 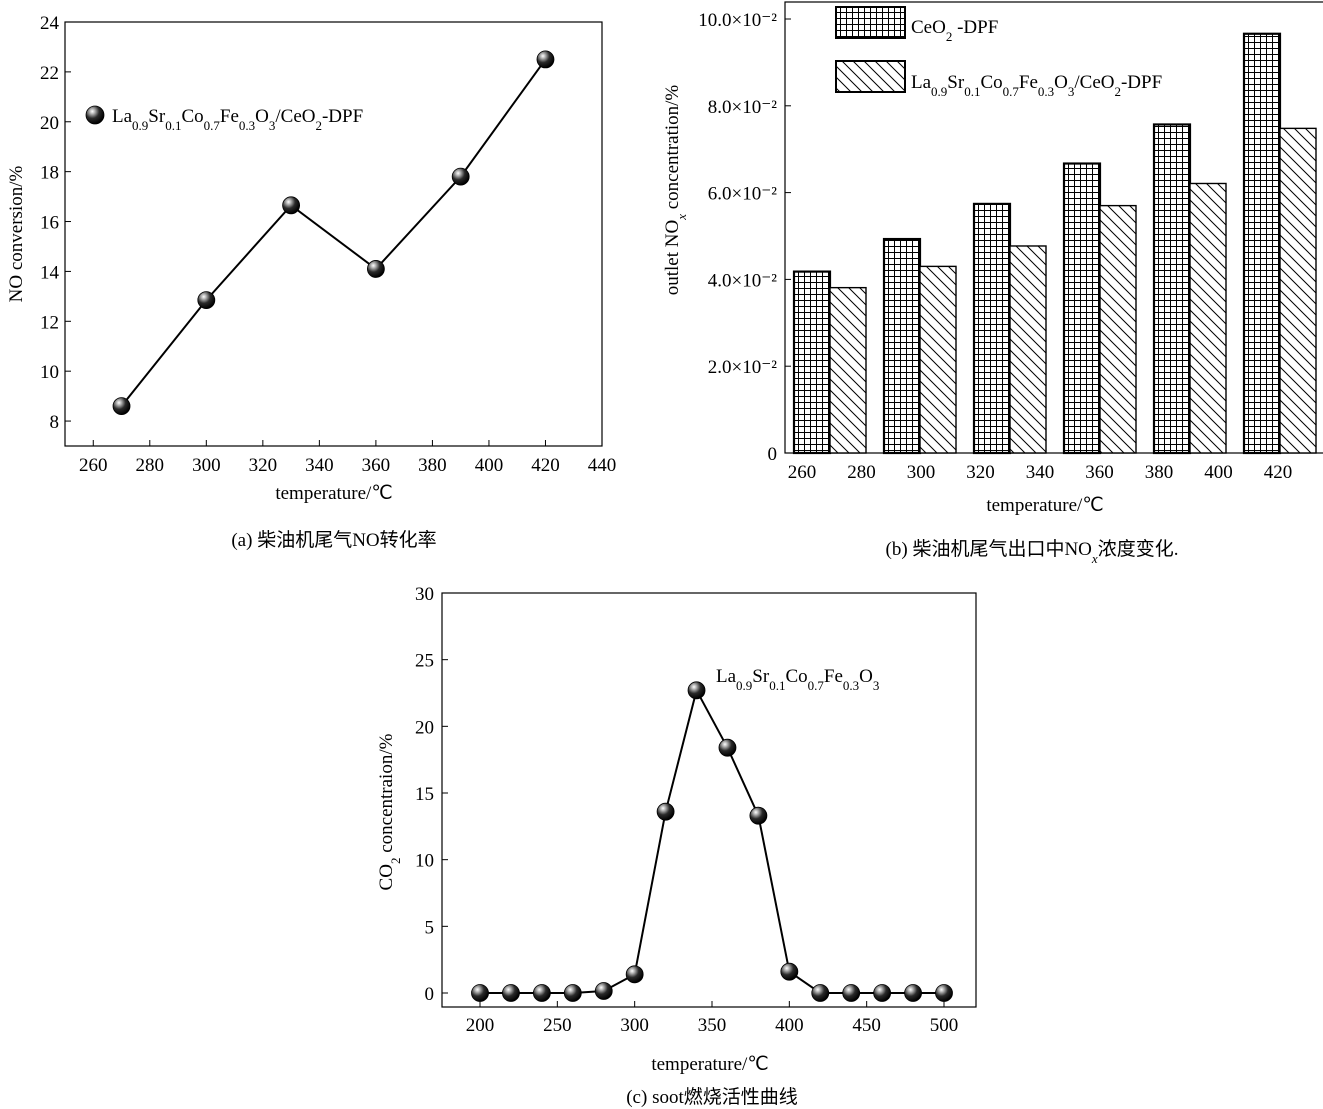 What do you see at coordinates (557, 1025) in the screenshot?
I see `panel-c-xtick-label: 250` at bounding box center [557, 1025].